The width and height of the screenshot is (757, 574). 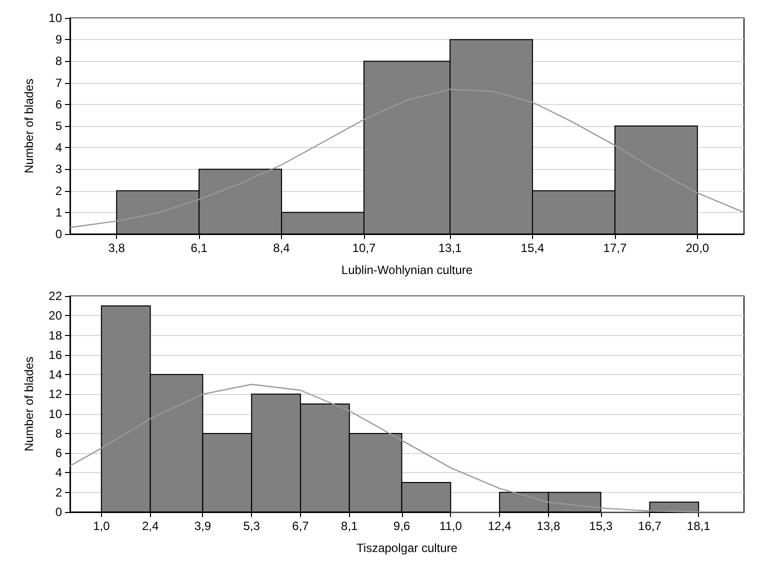 What do you see at coordinates (401, 526) in the screenshot?
I see `x-tick-label: 9,6` at bounding box center [401, 526].